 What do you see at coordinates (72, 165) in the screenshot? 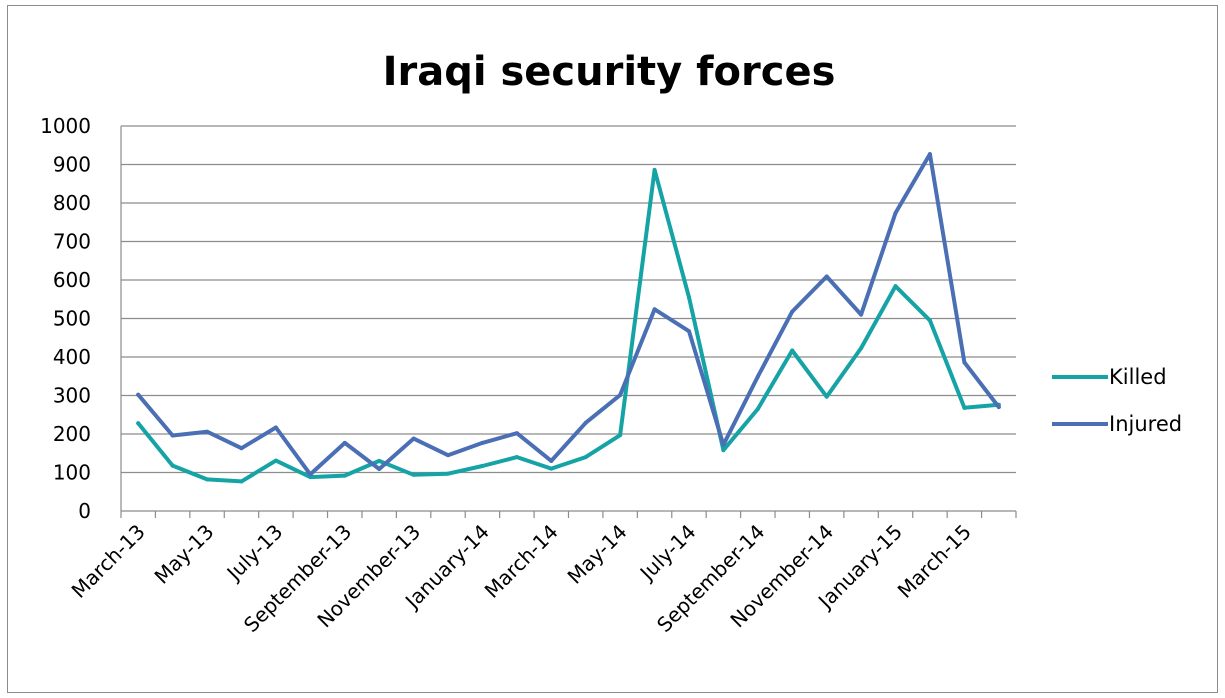
I see `y-tick-label: 900` at bounding box center [72, 165].